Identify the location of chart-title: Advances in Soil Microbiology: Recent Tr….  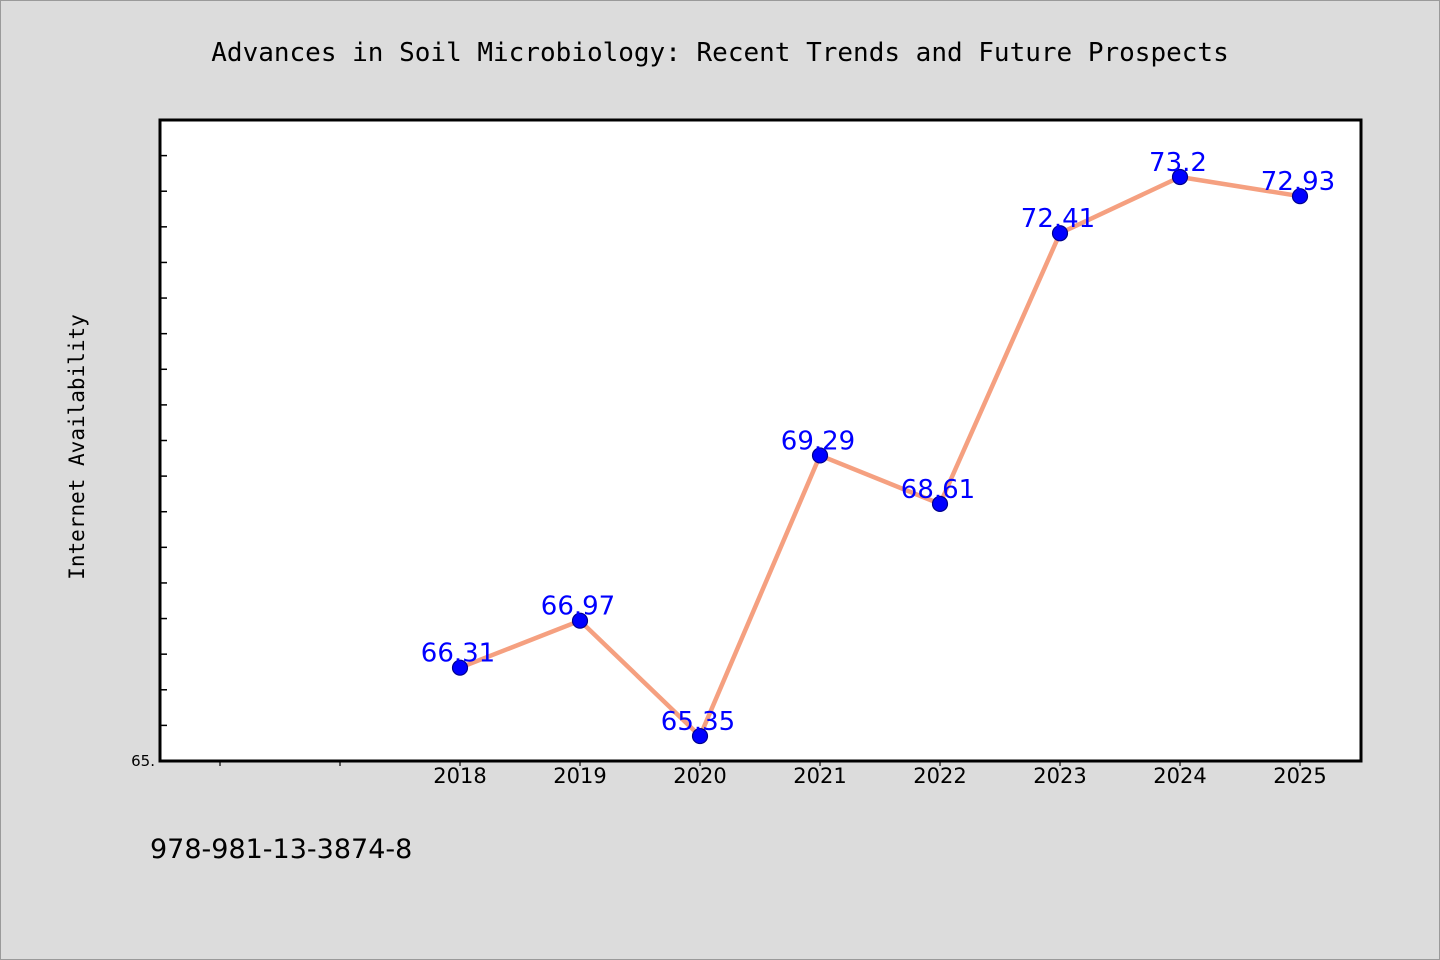
(719, 53).